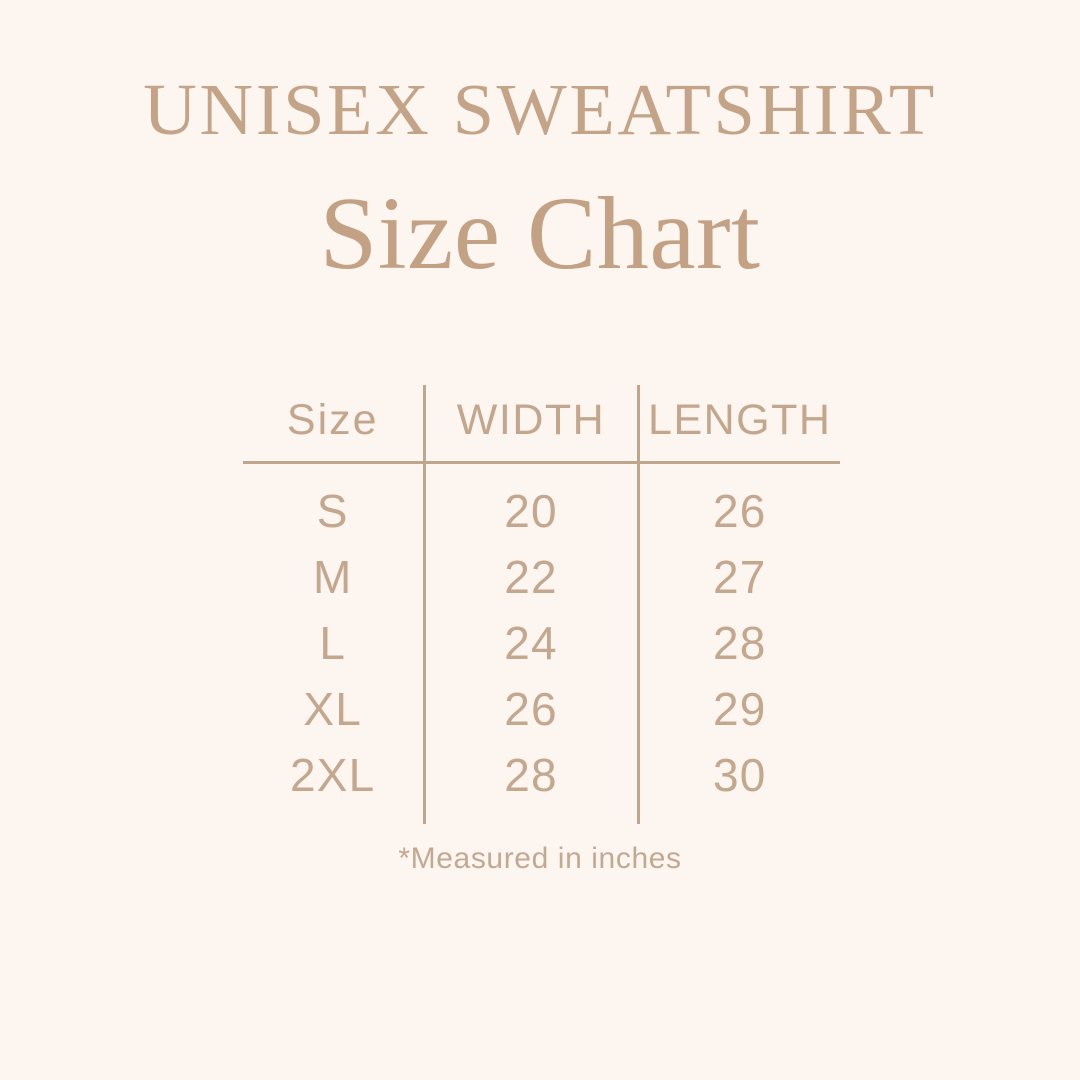 The height and width of the screenshot is (1080, 1080). What do you see at coordinates (332, 577) in the screenshot?
I see `cell-size: M` at bounding box center [332, 577].